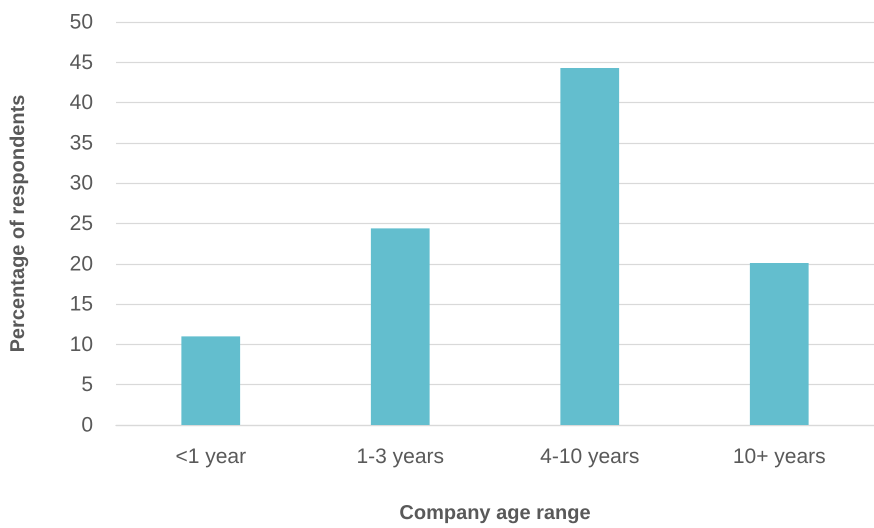  What do you see at coordinates (81, 183) in the screenshot?
I see `y-tick-label: 30` at bounding box center [81, 183].